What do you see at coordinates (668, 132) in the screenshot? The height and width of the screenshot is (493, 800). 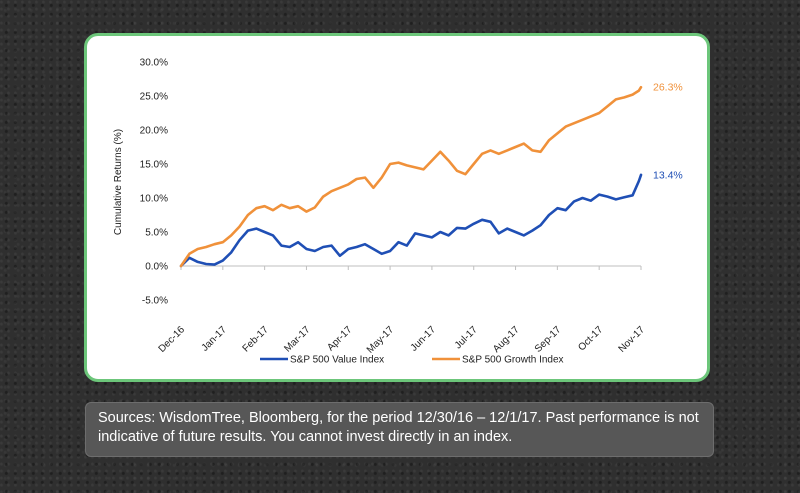 I see `end-labels: 13.4% 26.3%` at bounding box center [668, 132].